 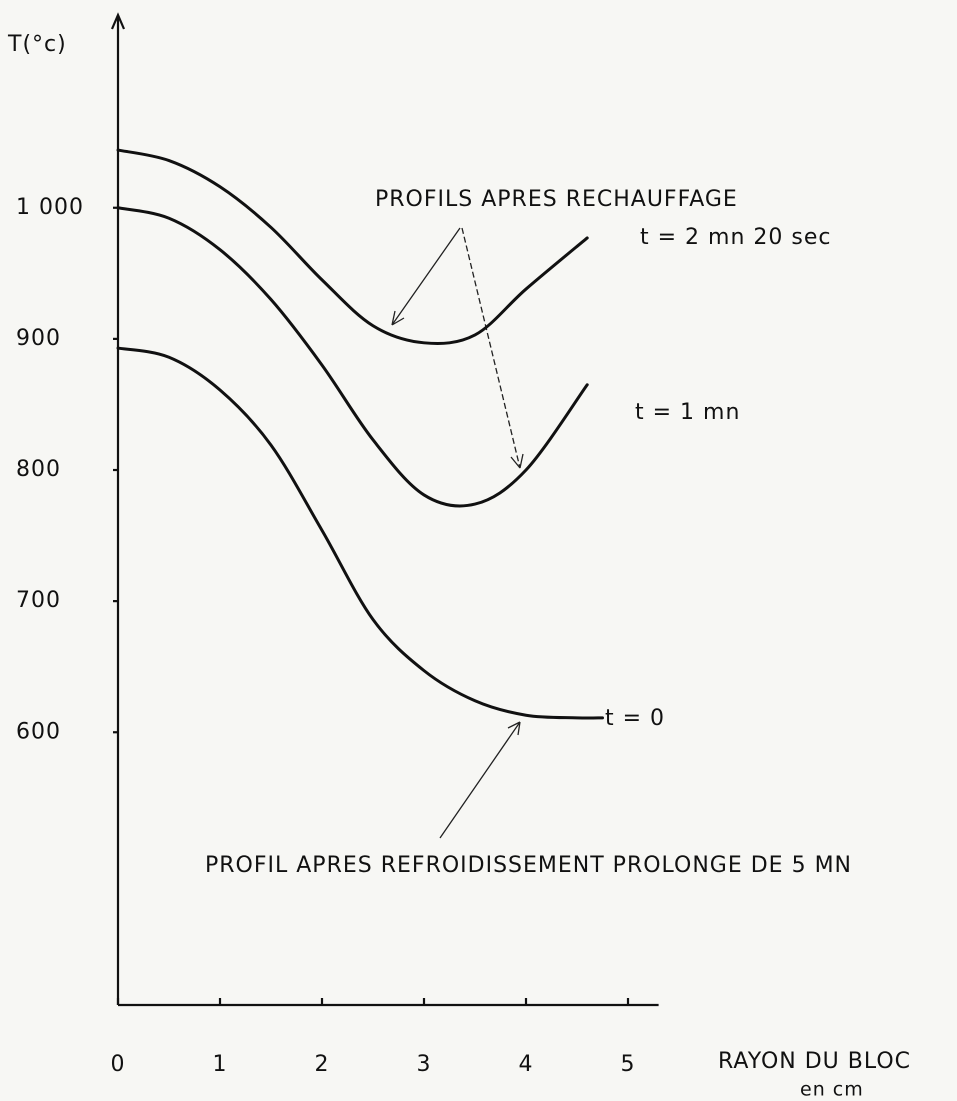 I want to click on x-tick-label: 4, so click(x=526, y=1064).